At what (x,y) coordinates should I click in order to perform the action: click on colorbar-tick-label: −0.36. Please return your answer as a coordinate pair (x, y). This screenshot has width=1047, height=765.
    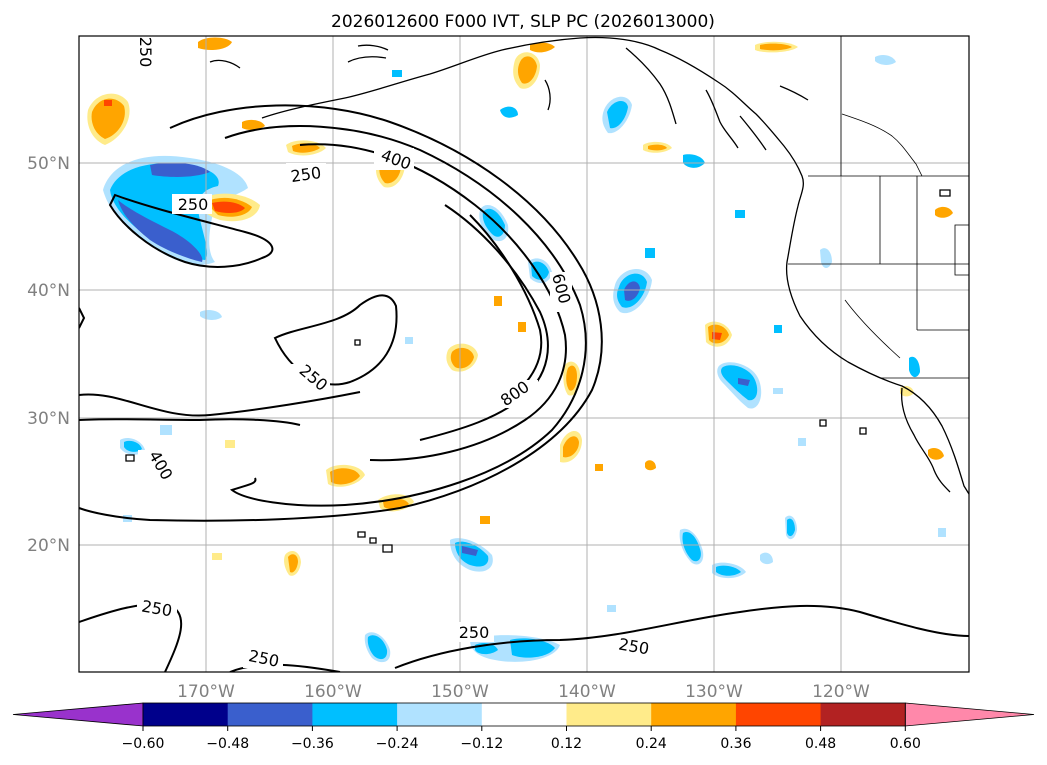
    Looking at the image, I should click on (312, 744).